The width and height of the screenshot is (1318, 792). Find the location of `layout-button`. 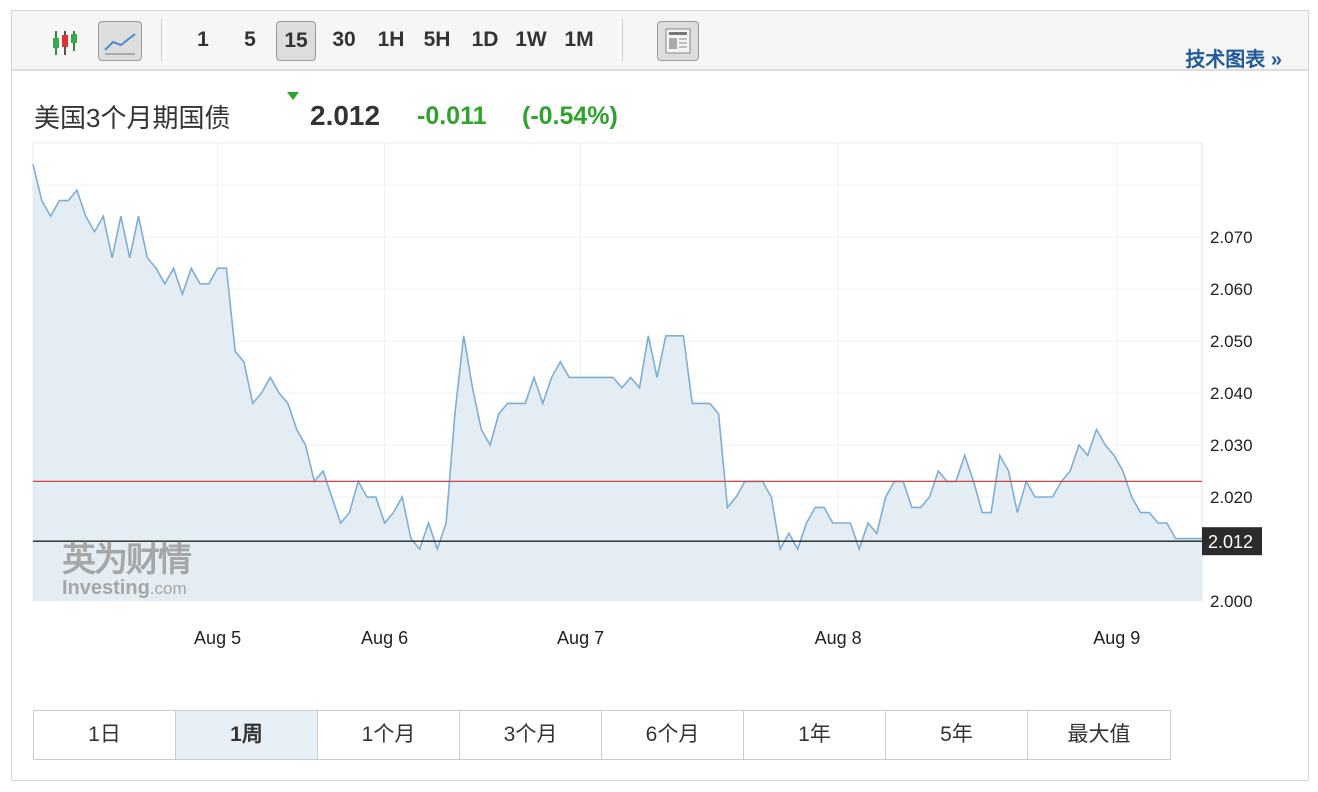

layout-button is located at coordinates (678, 41).